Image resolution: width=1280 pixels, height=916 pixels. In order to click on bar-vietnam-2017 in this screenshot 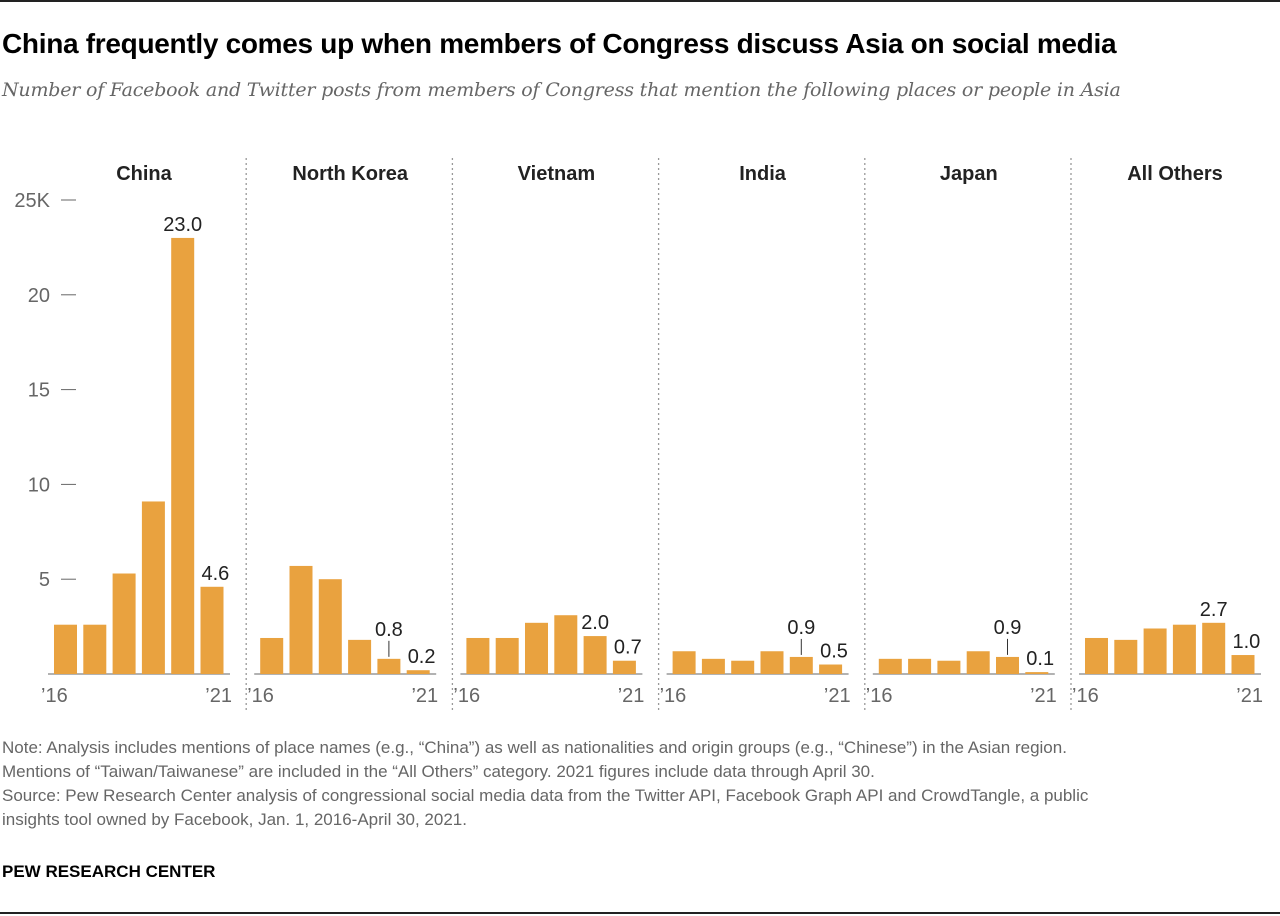, I will do `click(507, 655)`.